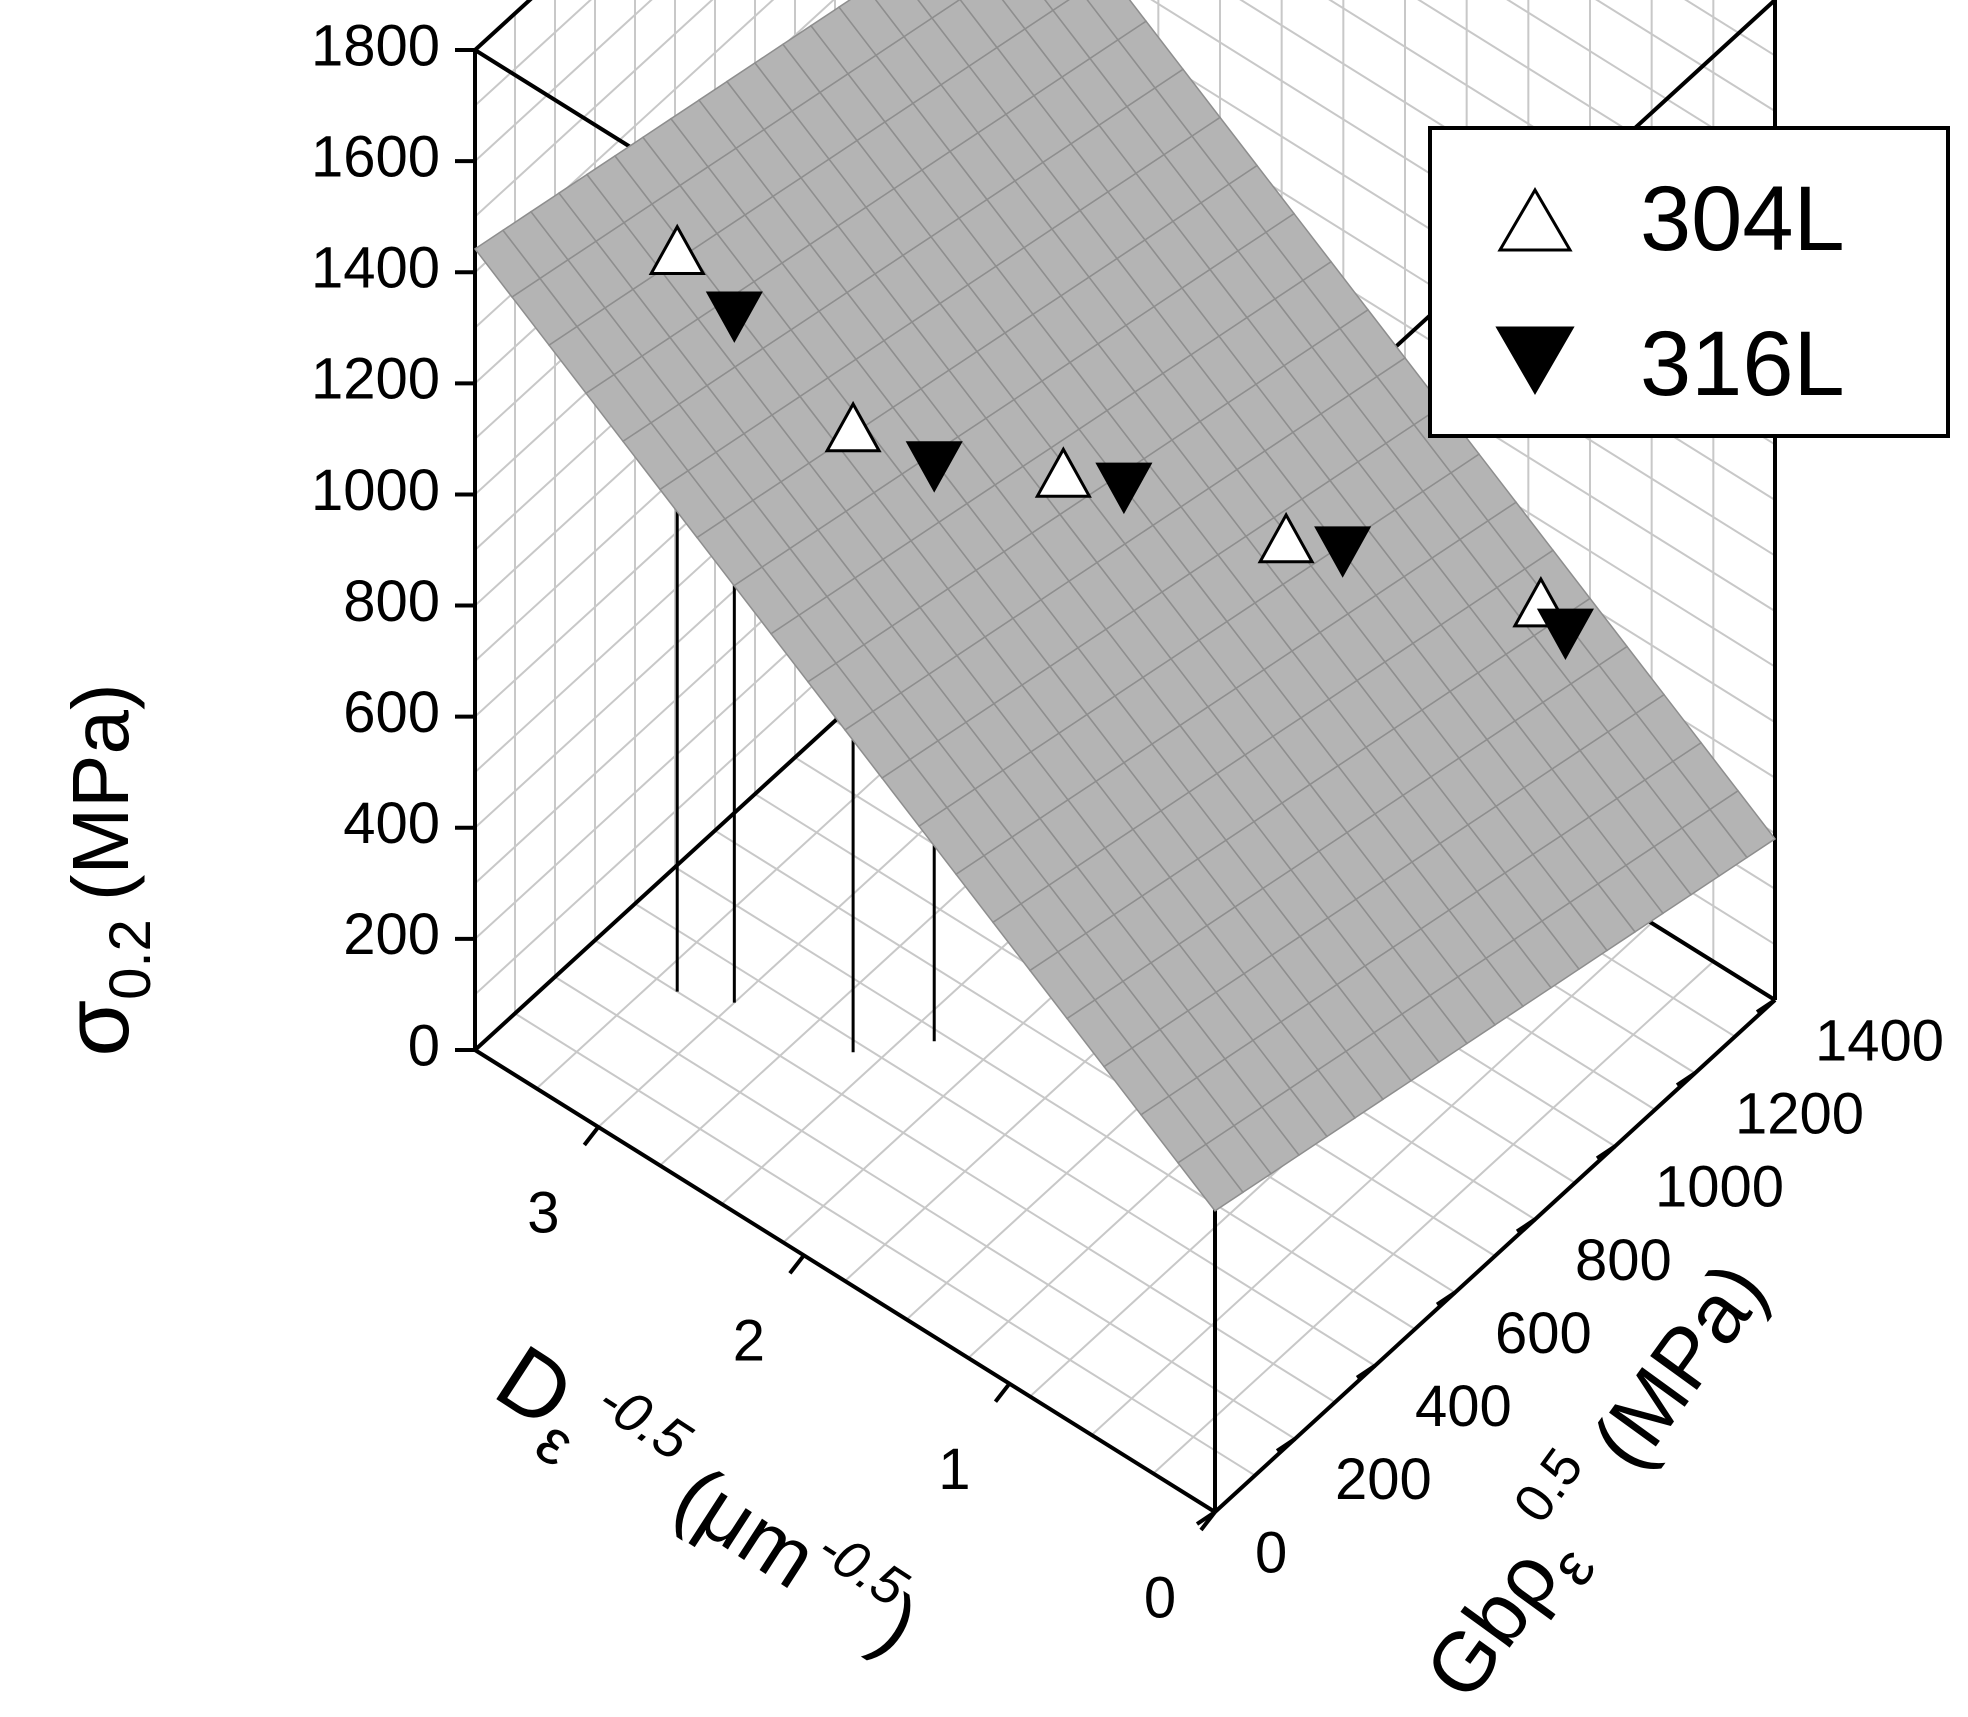 Image resolution: width=1968 pixels, height=1717 pixels. What do you see at coordinates (1623, 1260) in the screenshot?
I see `y-tick-label: 800` at bounding box center [1623, 1260].